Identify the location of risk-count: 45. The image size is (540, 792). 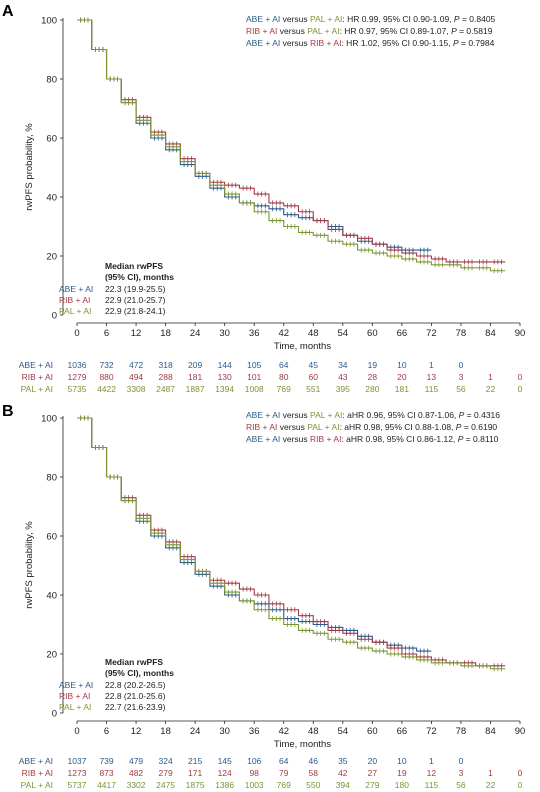
(314, 365).